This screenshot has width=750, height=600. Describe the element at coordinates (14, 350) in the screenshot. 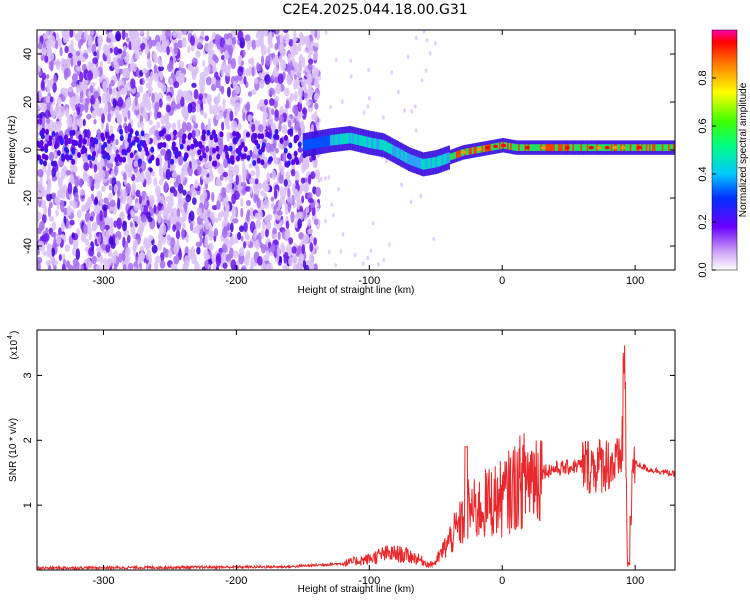

I see `snr-y-scale-label: (x10` at that location.